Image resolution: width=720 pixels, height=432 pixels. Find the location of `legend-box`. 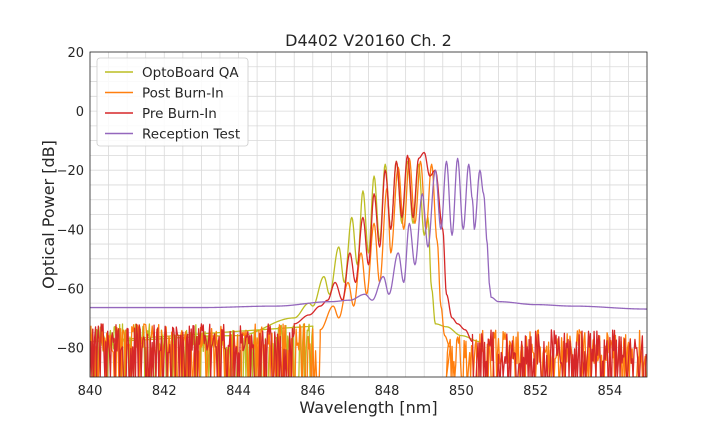

legend-box is located at coordinates (172, 102).